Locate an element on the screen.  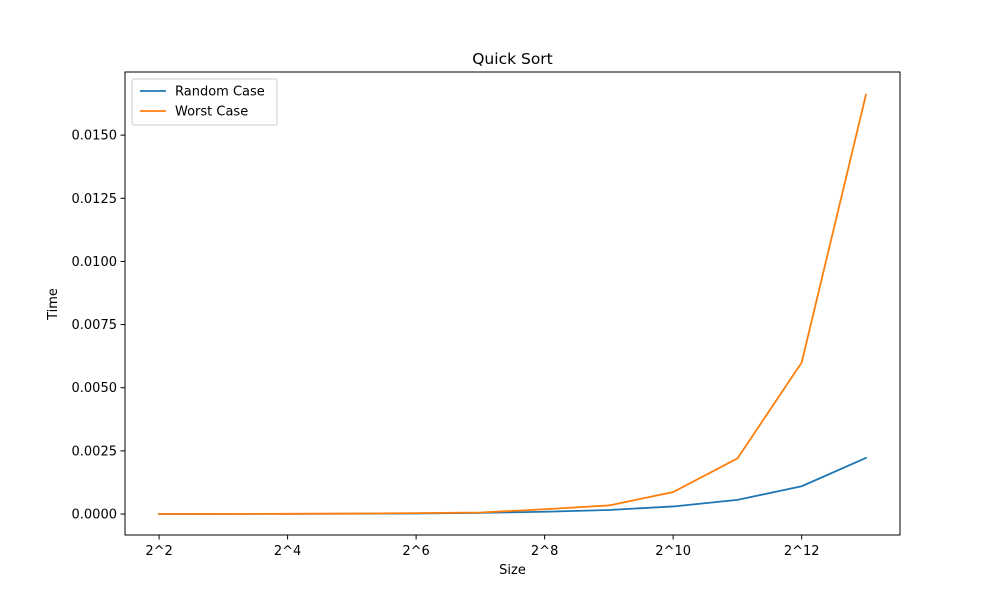
series-line-random-case is located at coordinates (513, 485).